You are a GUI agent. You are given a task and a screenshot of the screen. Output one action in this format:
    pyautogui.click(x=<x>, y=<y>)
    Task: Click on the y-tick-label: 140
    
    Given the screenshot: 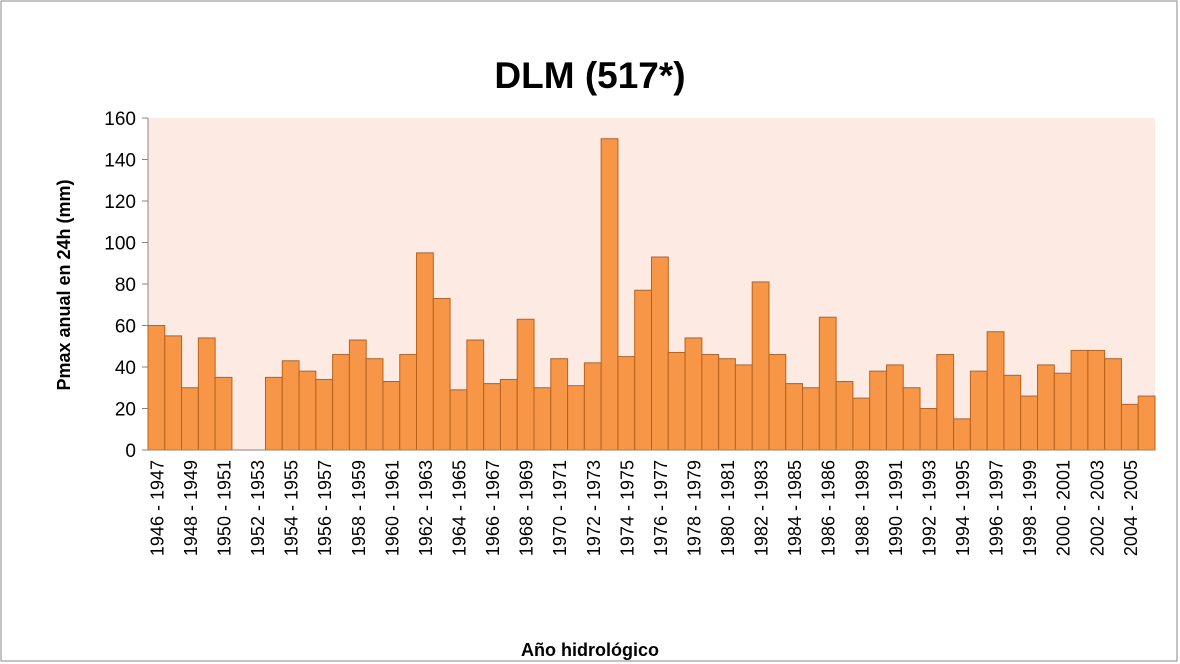 What is the action you would take?
    pyautogui.click(x=120, y=161)
    